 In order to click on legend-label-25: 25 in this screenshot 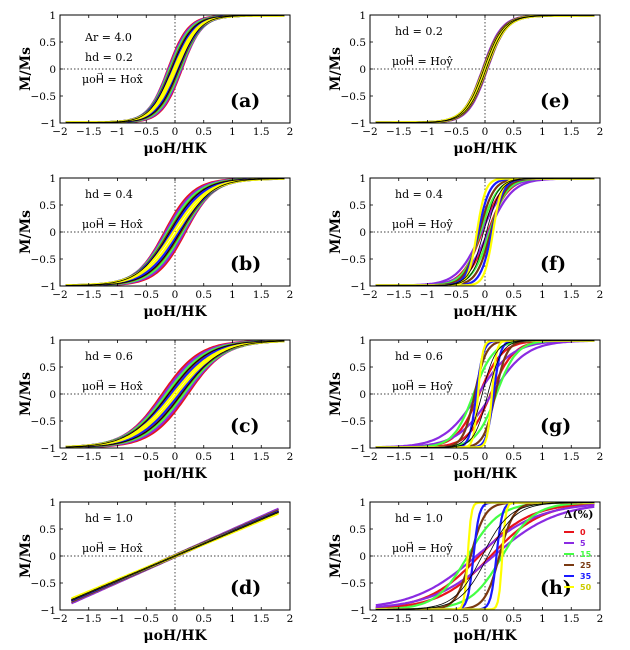, I will do `click(586, 565)`.